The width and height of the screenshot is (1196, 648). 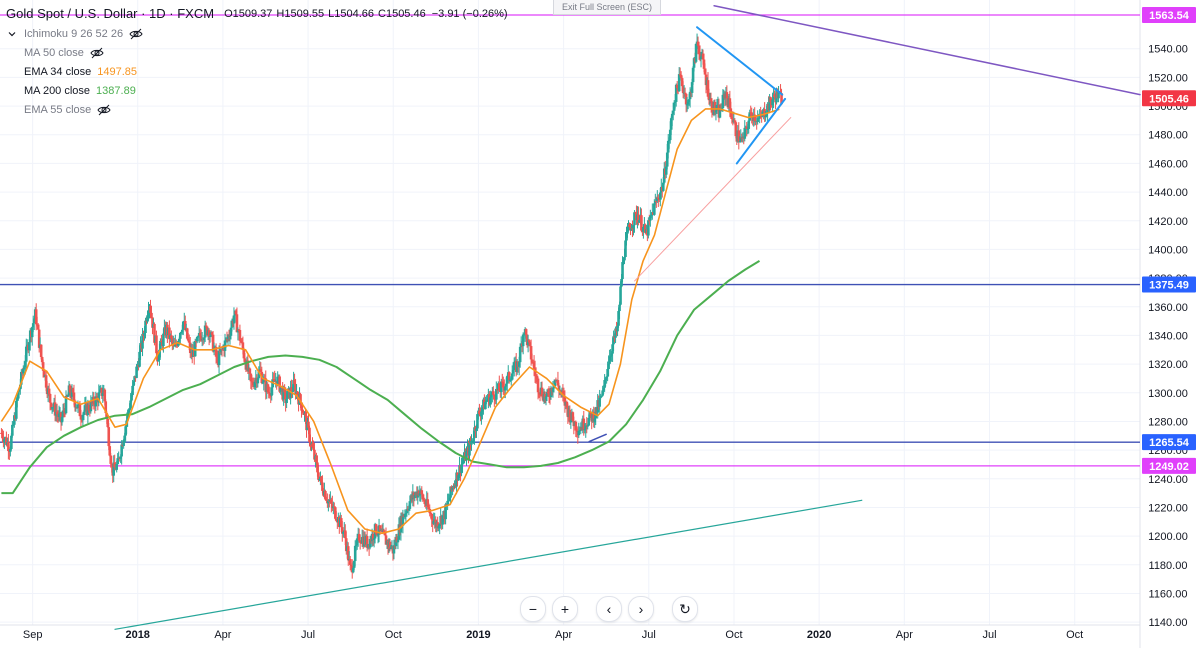 I want to click on indicator-row: EMA 55 close, so click(x=257, y=109).